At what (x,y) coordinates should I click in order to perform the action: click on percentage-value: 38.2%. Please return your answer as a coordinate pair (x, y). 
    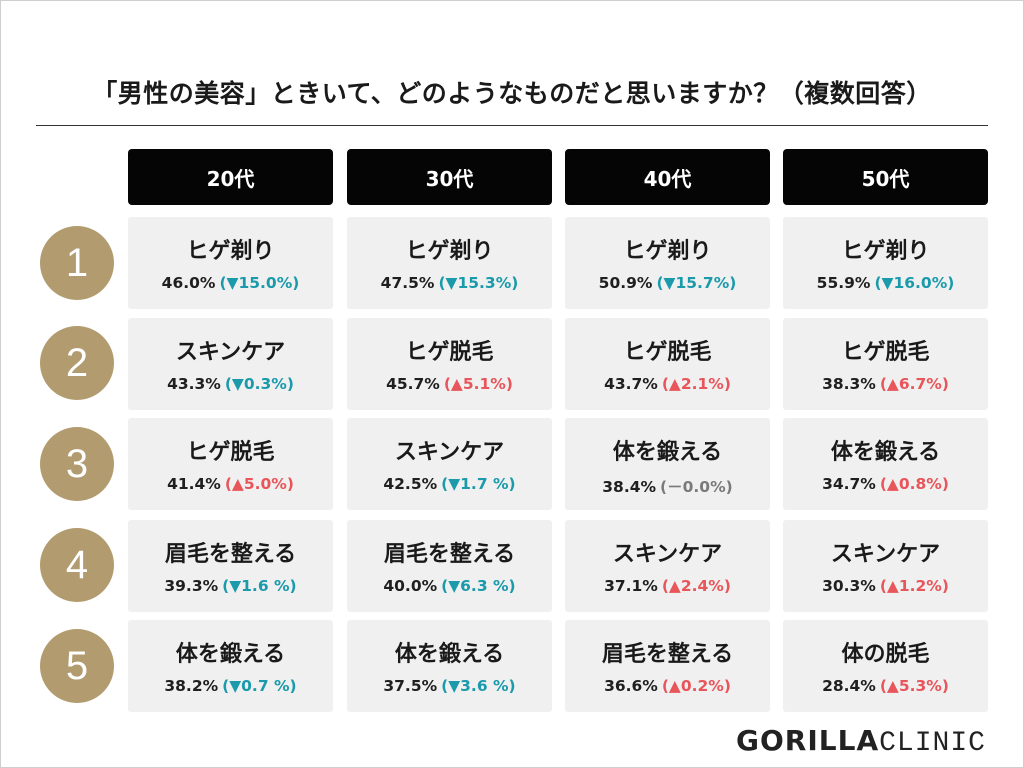
    Looking at the image, I should click on (191, 686).